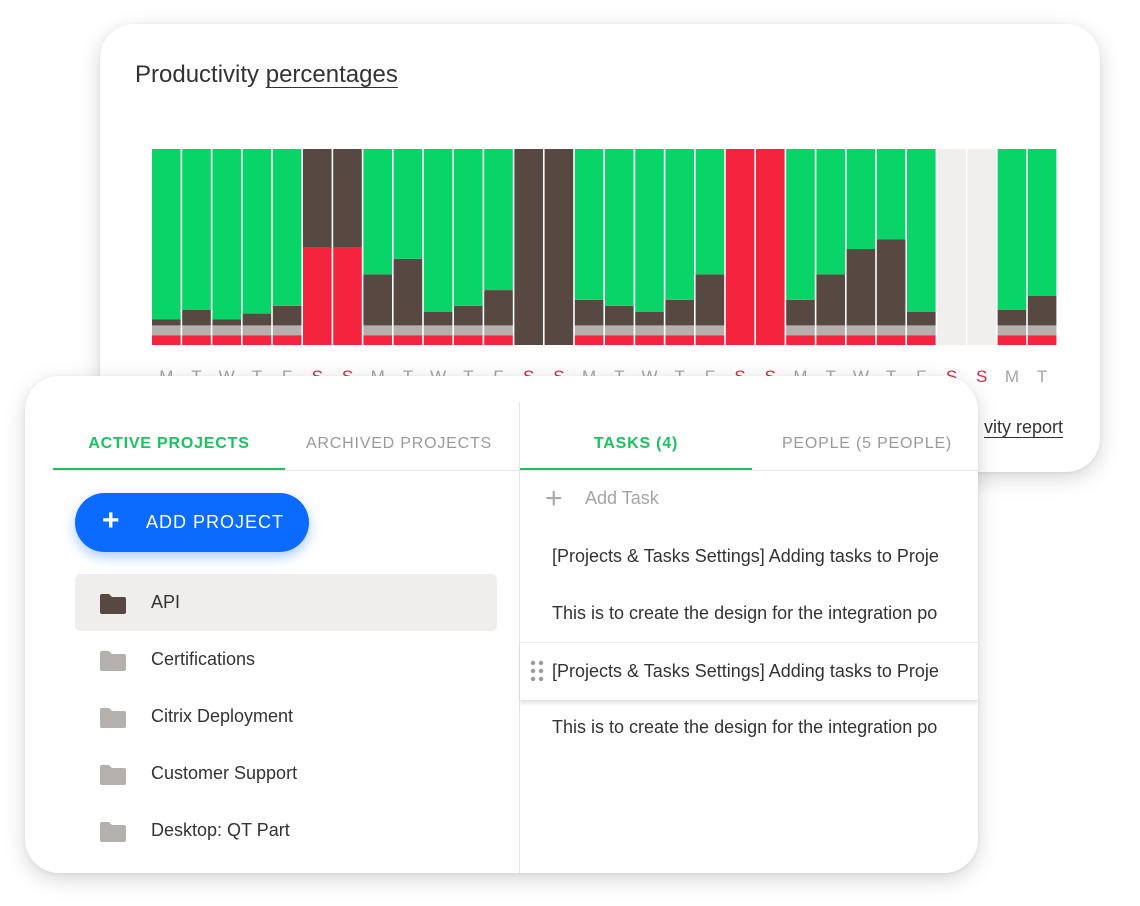 The height and width of the screenshot is (906, 1140). Describe the element at coordinates (1012, 376) in the screenshot. I see `x-tick-label: M` at that location.